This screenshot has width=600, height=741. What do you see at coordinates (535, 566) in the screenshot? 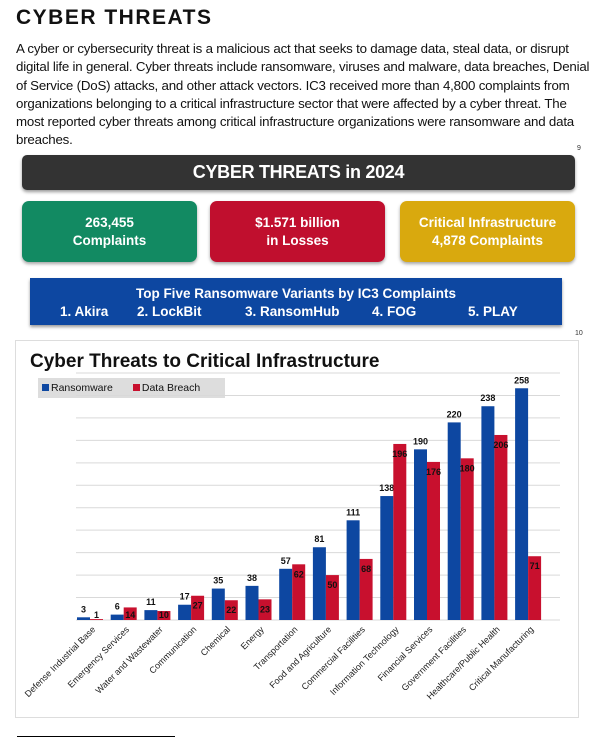
I see `data-label: 71` at bounding box center [535, 566].